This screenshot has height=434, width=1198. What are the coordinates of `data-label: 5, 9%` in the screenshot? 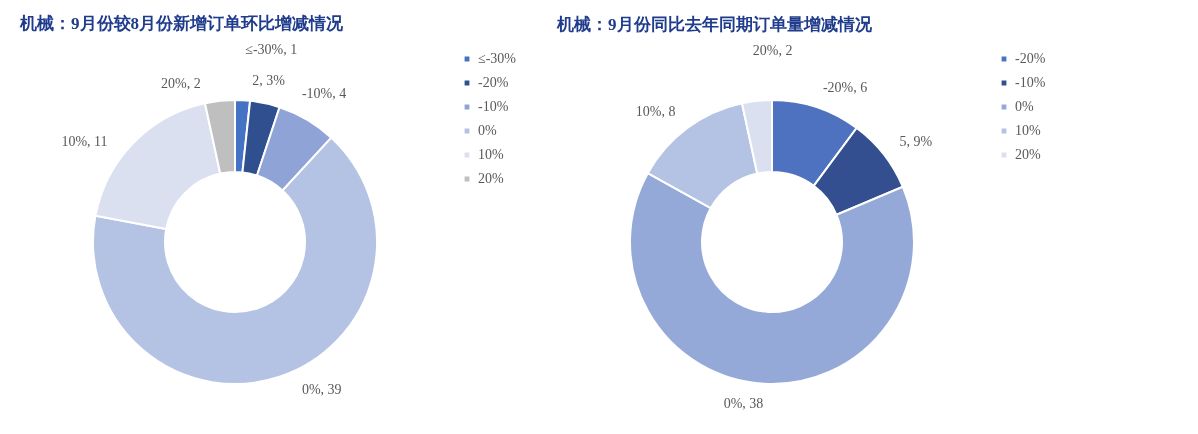 It's located at (916, 141).